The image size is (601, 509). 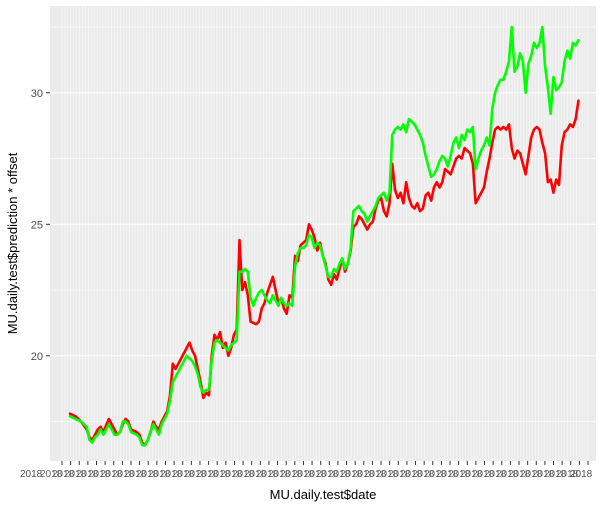 I want to click on y-axis: 20 25 30, so click(x=40, y=225).